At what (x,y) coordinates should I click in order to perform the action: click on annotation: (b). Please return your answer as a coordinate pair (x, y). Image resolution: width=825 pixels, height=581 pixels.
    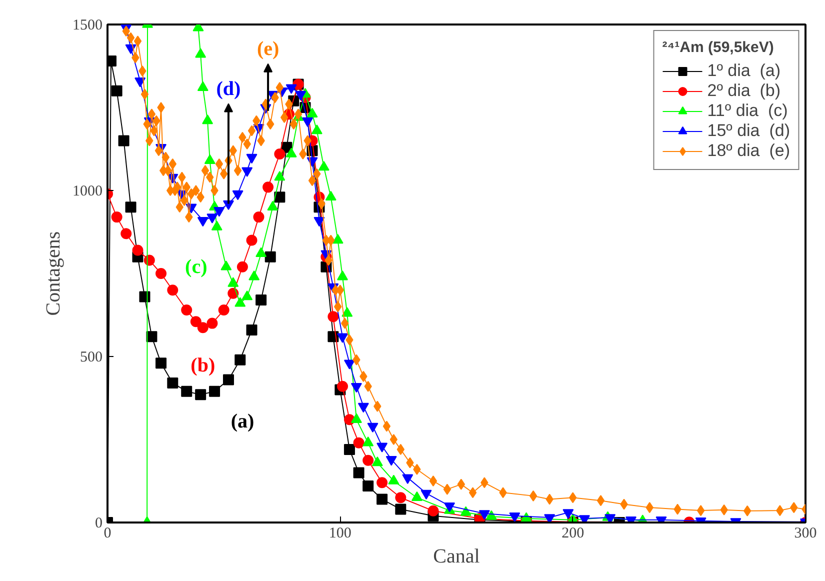
    Looking at the image, I should click on (203, 365).